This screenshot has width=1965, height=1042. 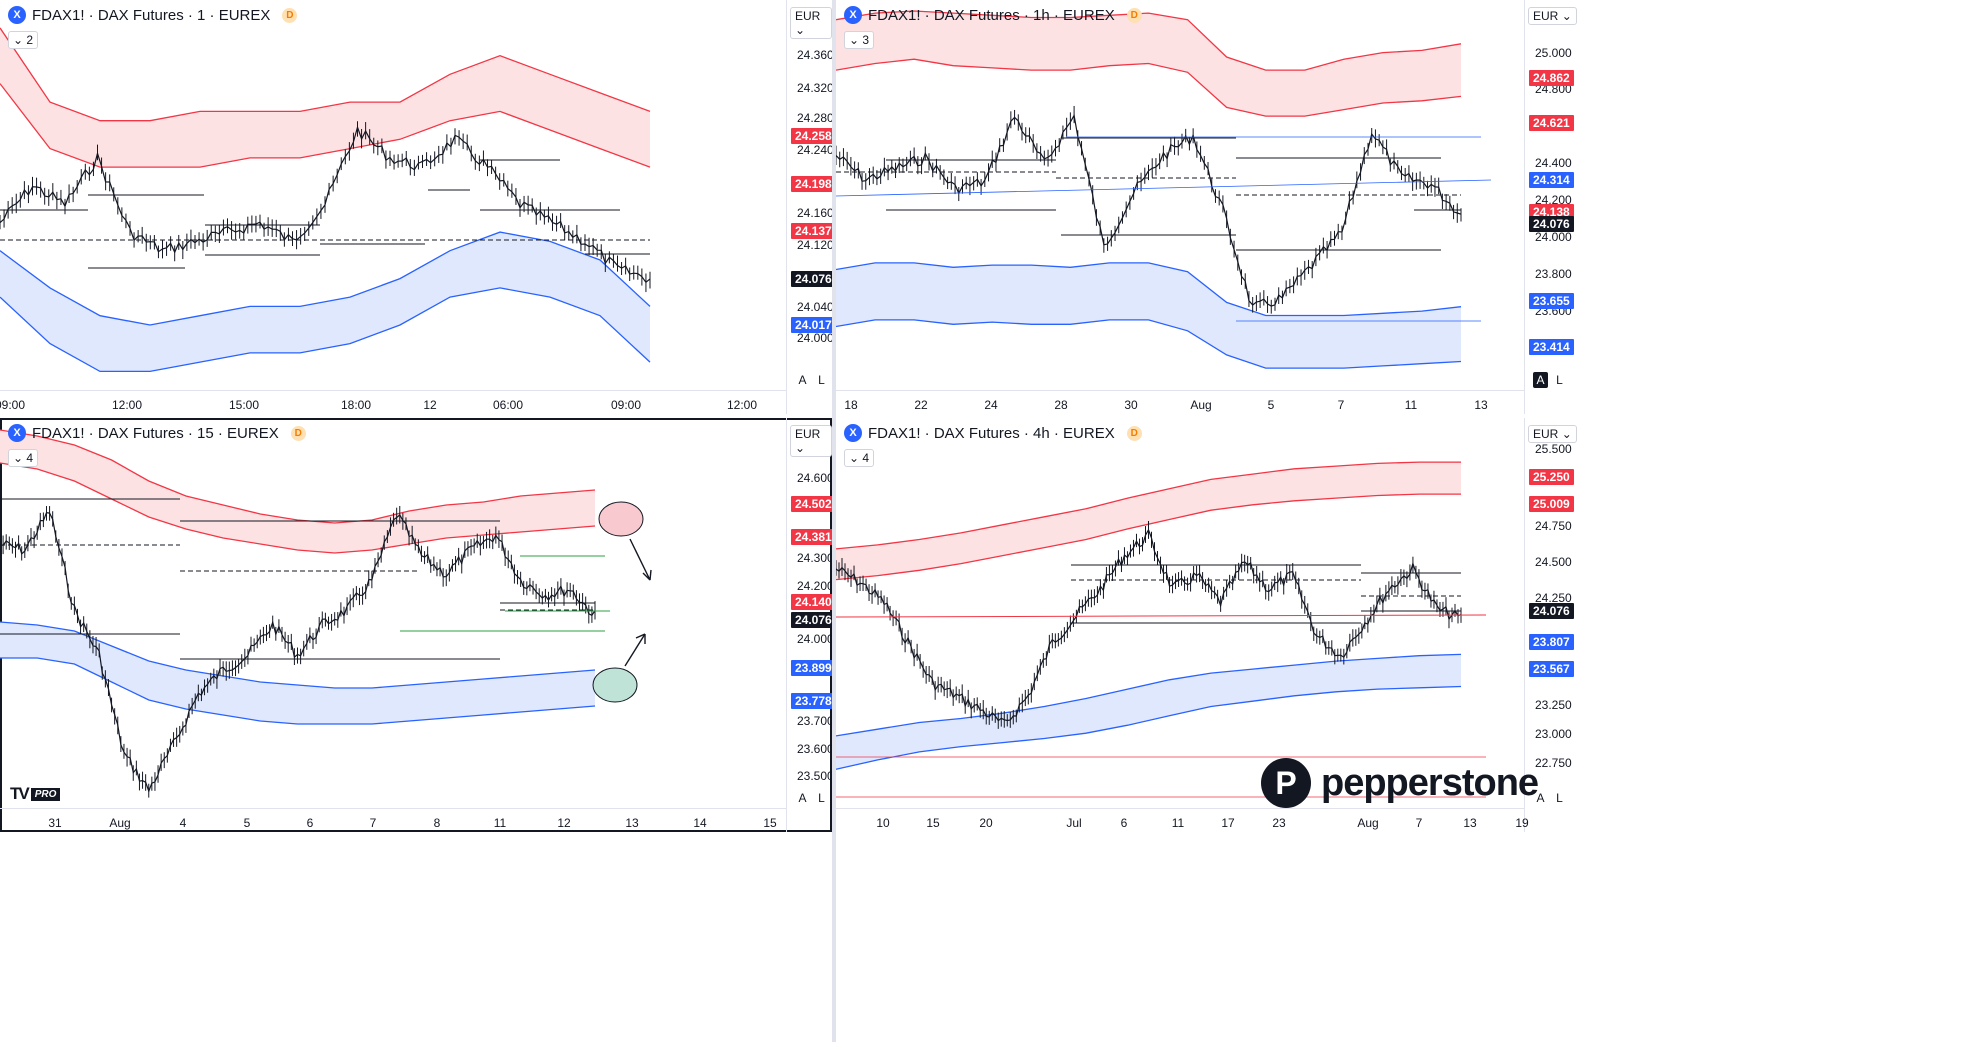 I want to click on lower-band-inner-line, so click(x=1149, y=289).